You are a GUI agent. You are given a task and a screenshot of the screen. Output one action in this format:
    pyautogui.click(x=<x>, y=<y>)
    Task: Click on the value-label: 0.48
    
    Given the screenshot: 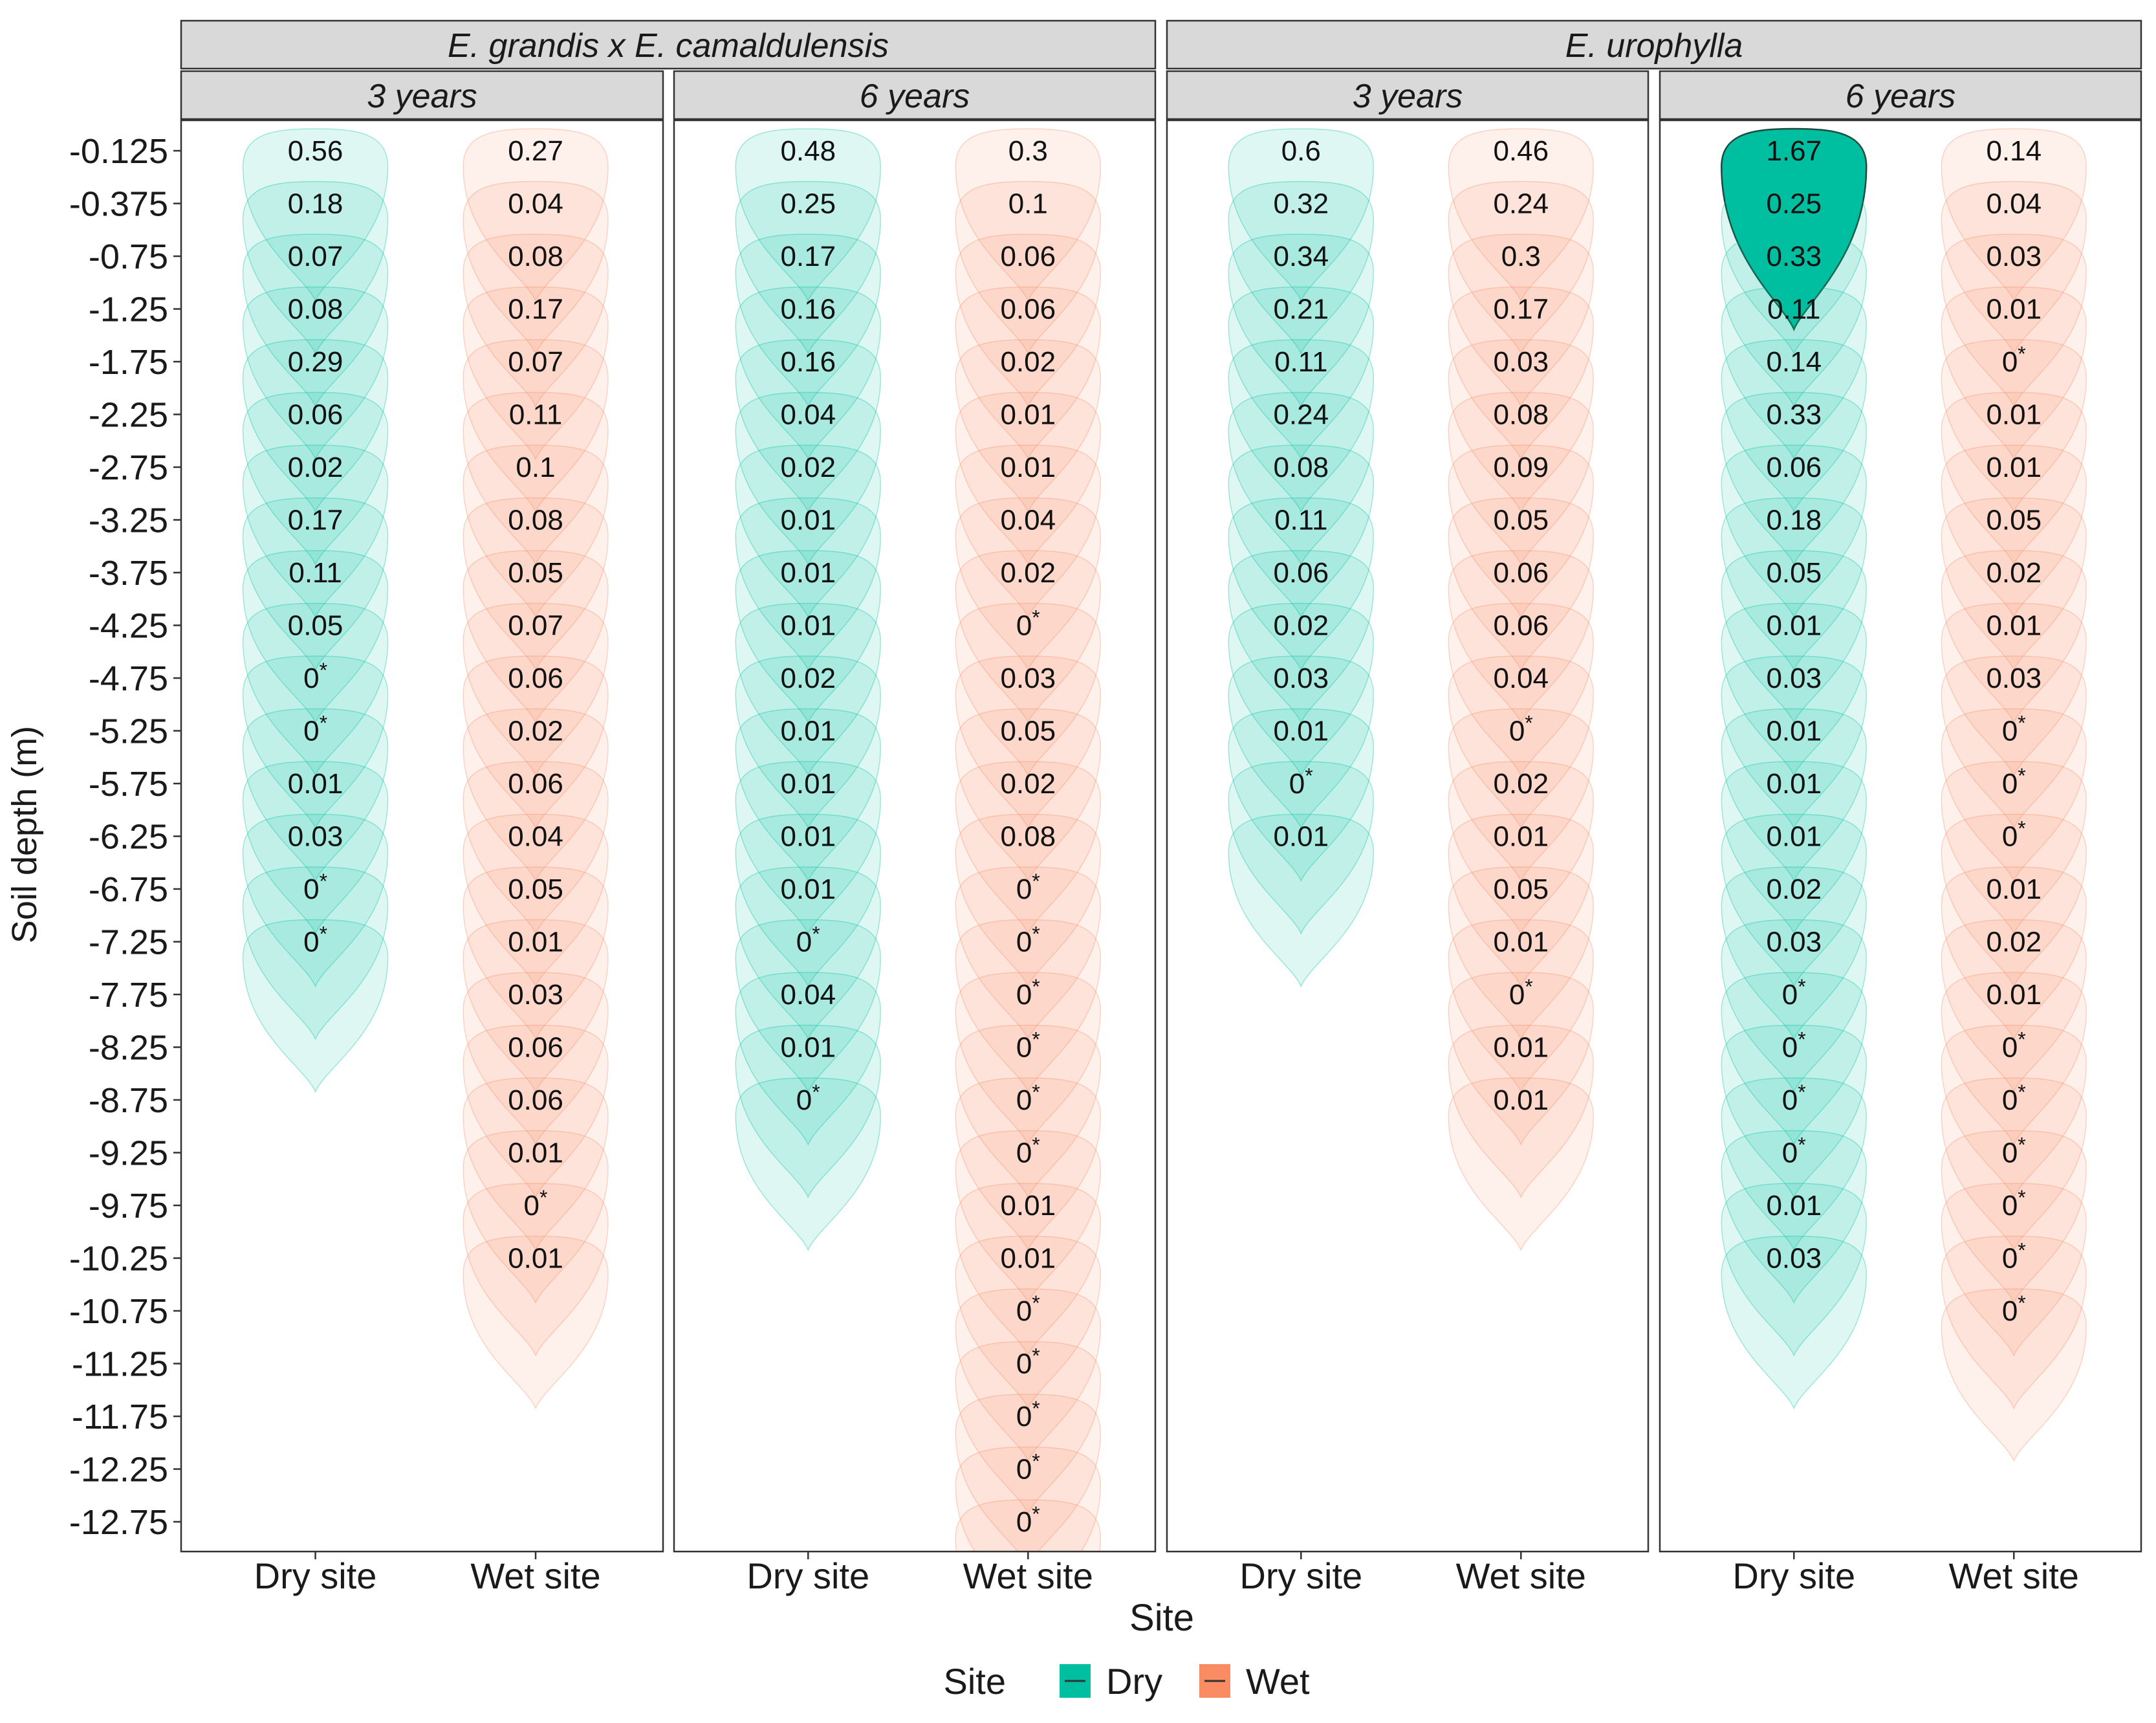 What is the action you would take?
    pyautogui.click(x=808, y=151)
    